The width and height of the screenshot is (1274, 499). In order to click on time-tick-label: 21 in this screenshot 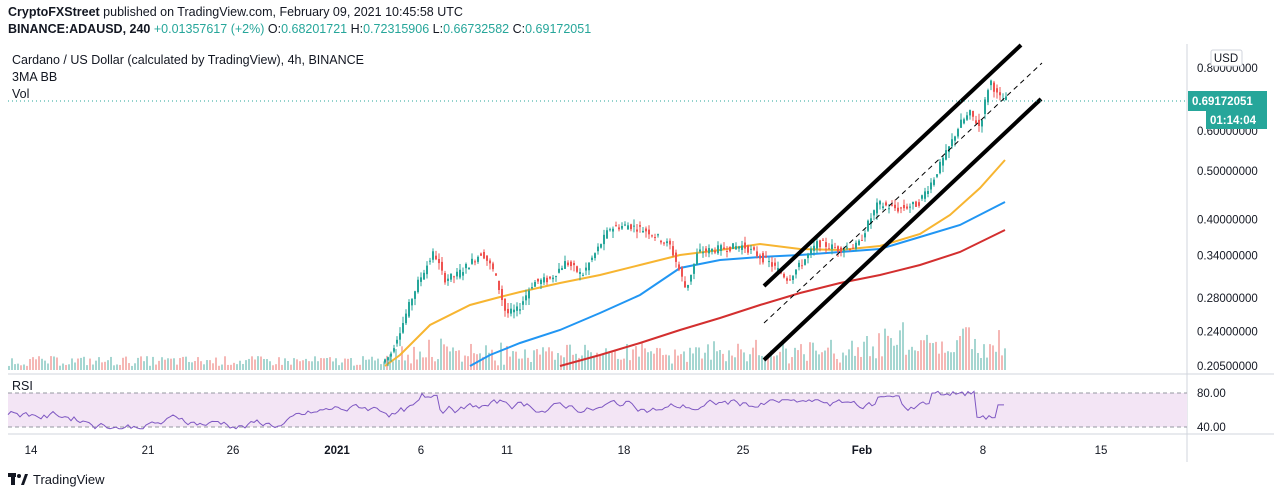, I will do `click(148, 451)`.